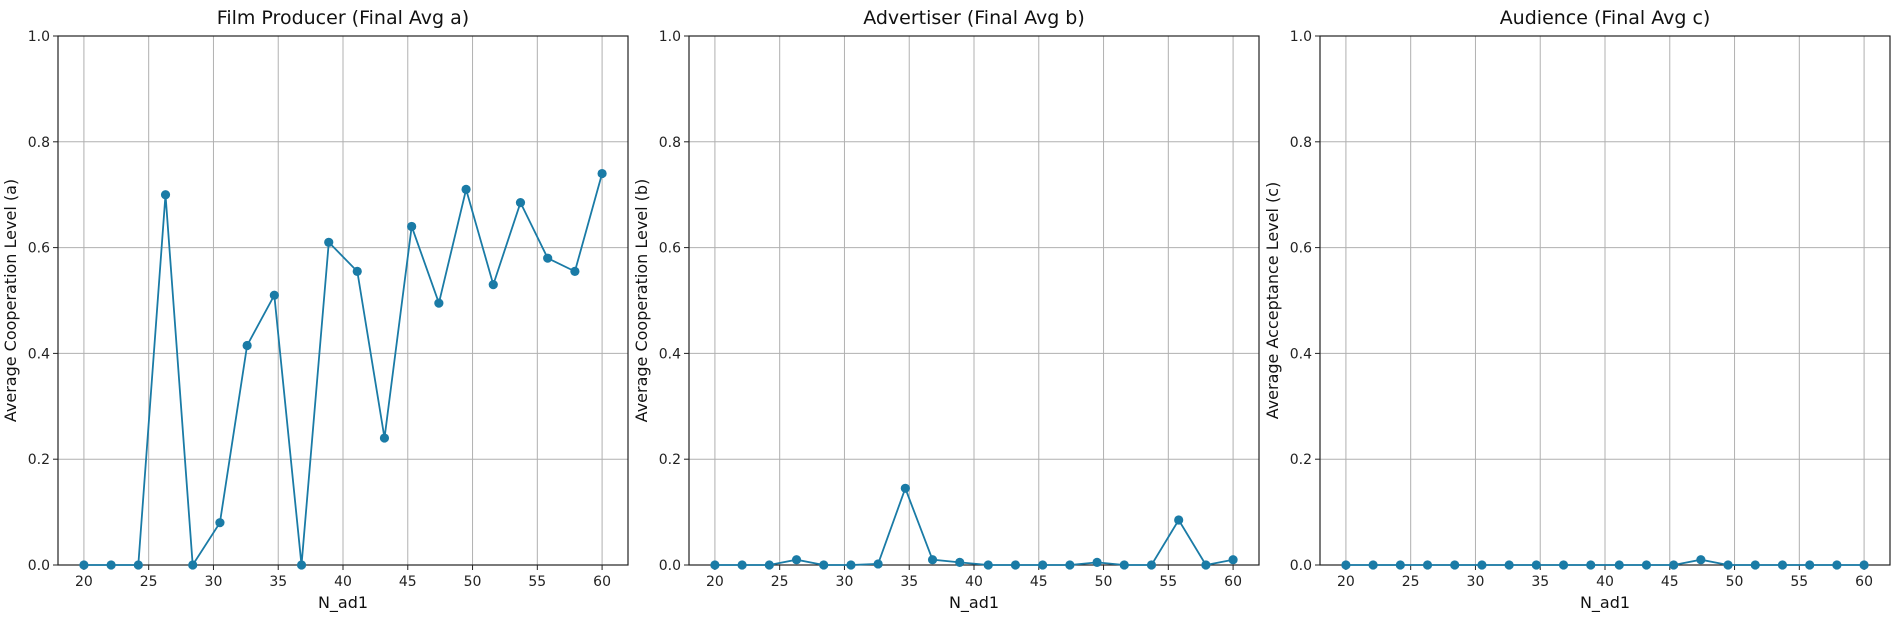 Image resolution: width=1902 pixels, height=626 pixels. I want to click on y-axis-label: Average Cooperation Level (a), so click(10, 300).